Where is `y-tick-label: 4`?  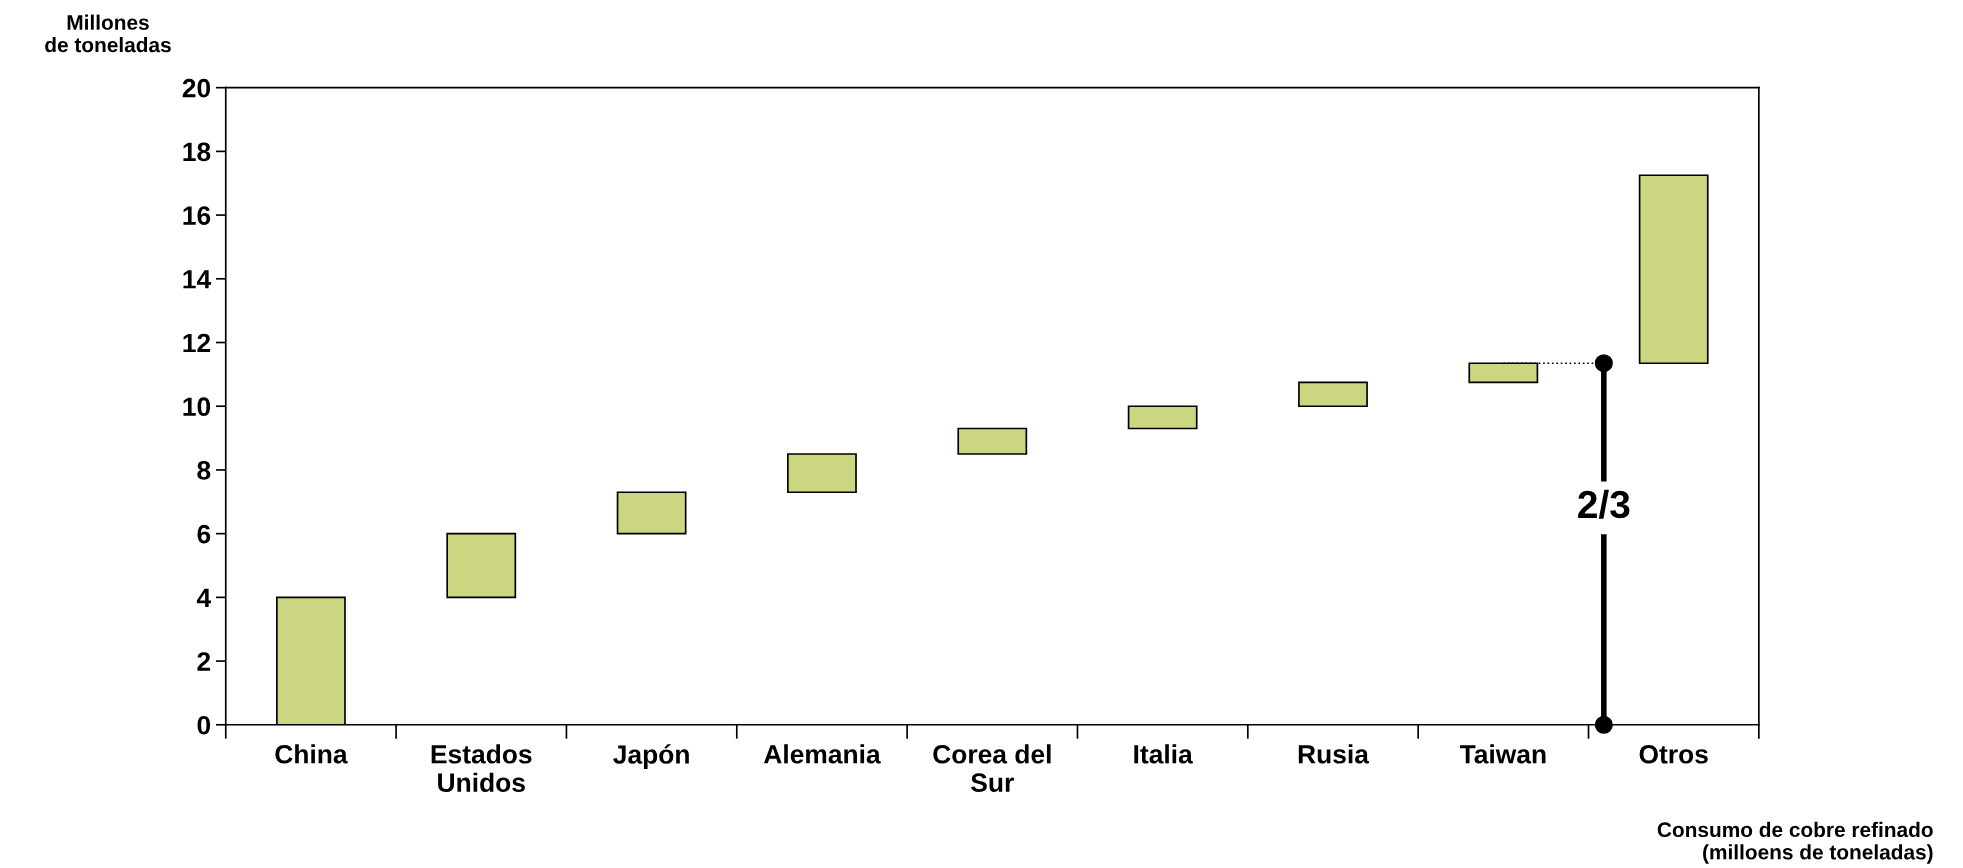
y-tick-label: 4 is located at coordinates (204, 597).